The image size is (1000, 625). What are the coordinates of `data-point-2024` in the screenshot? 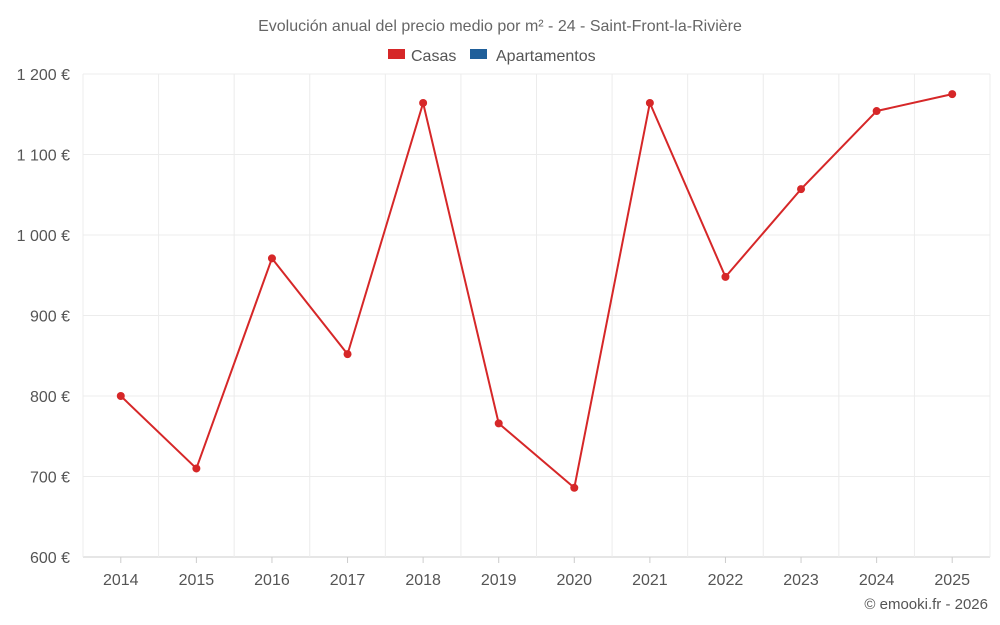 It's located at (876, 111).